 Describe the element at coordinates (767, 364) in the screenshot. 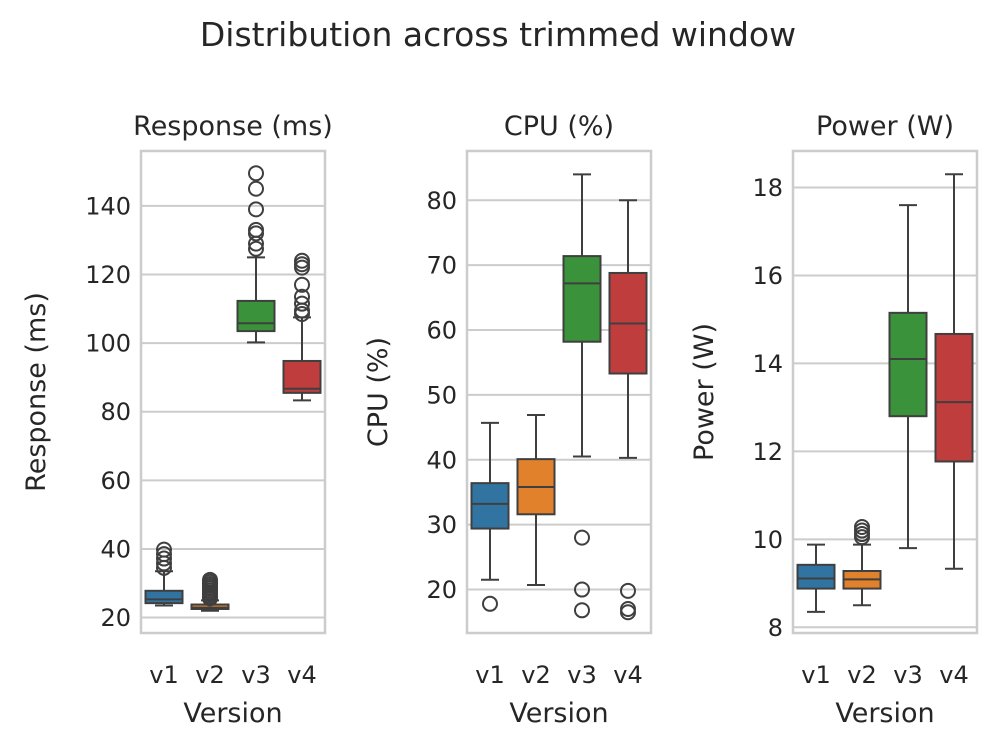

I see `y-tick-label: 14` at that location.